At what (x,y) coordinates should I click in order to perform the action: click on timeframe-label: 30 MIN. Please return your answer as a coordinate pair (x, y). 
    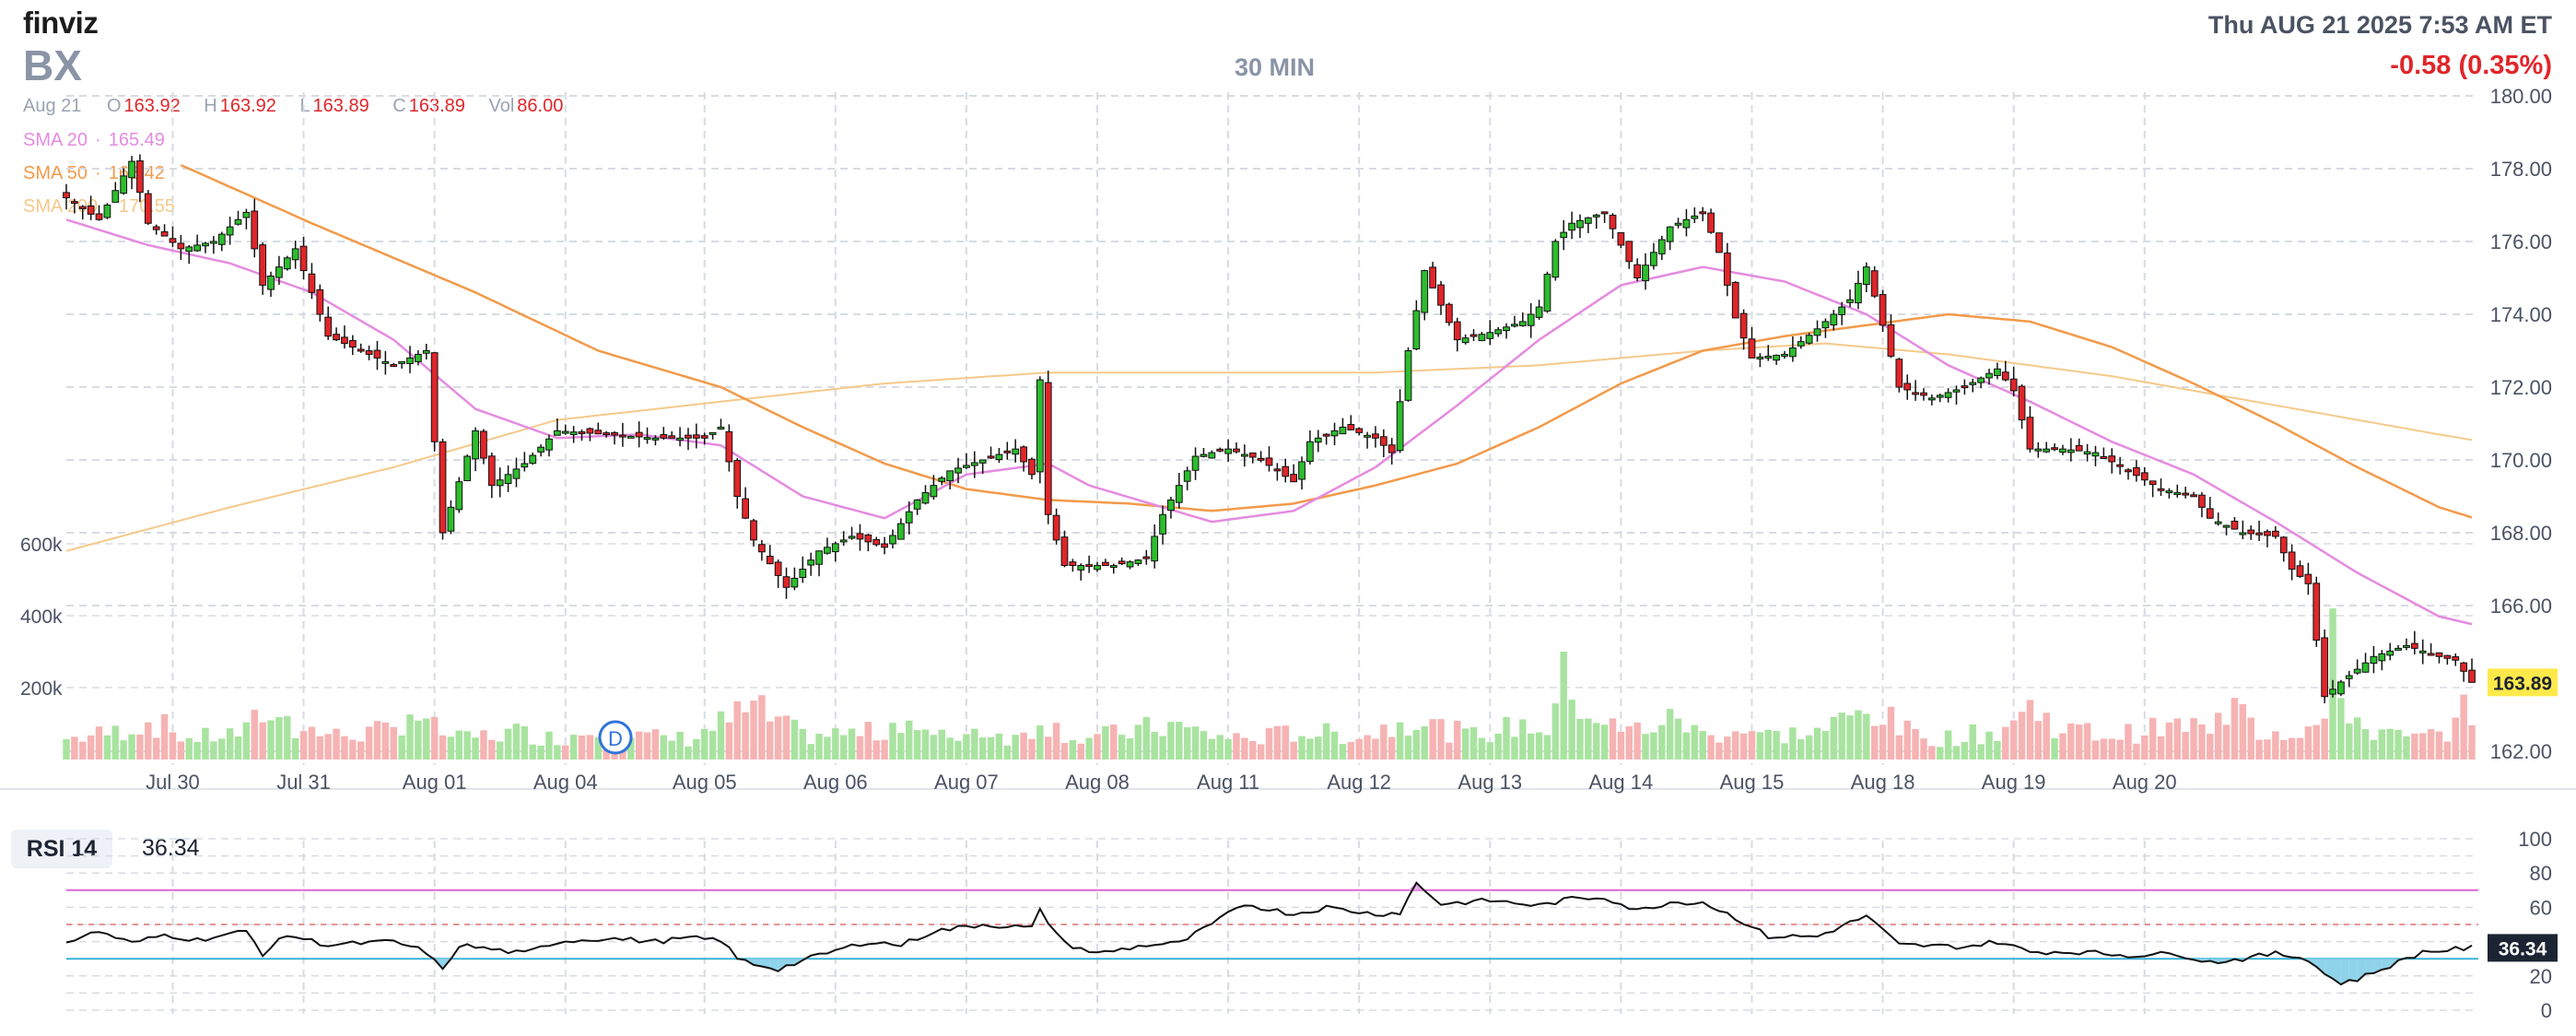
    Looking at the image, I should click on (1275, 67).